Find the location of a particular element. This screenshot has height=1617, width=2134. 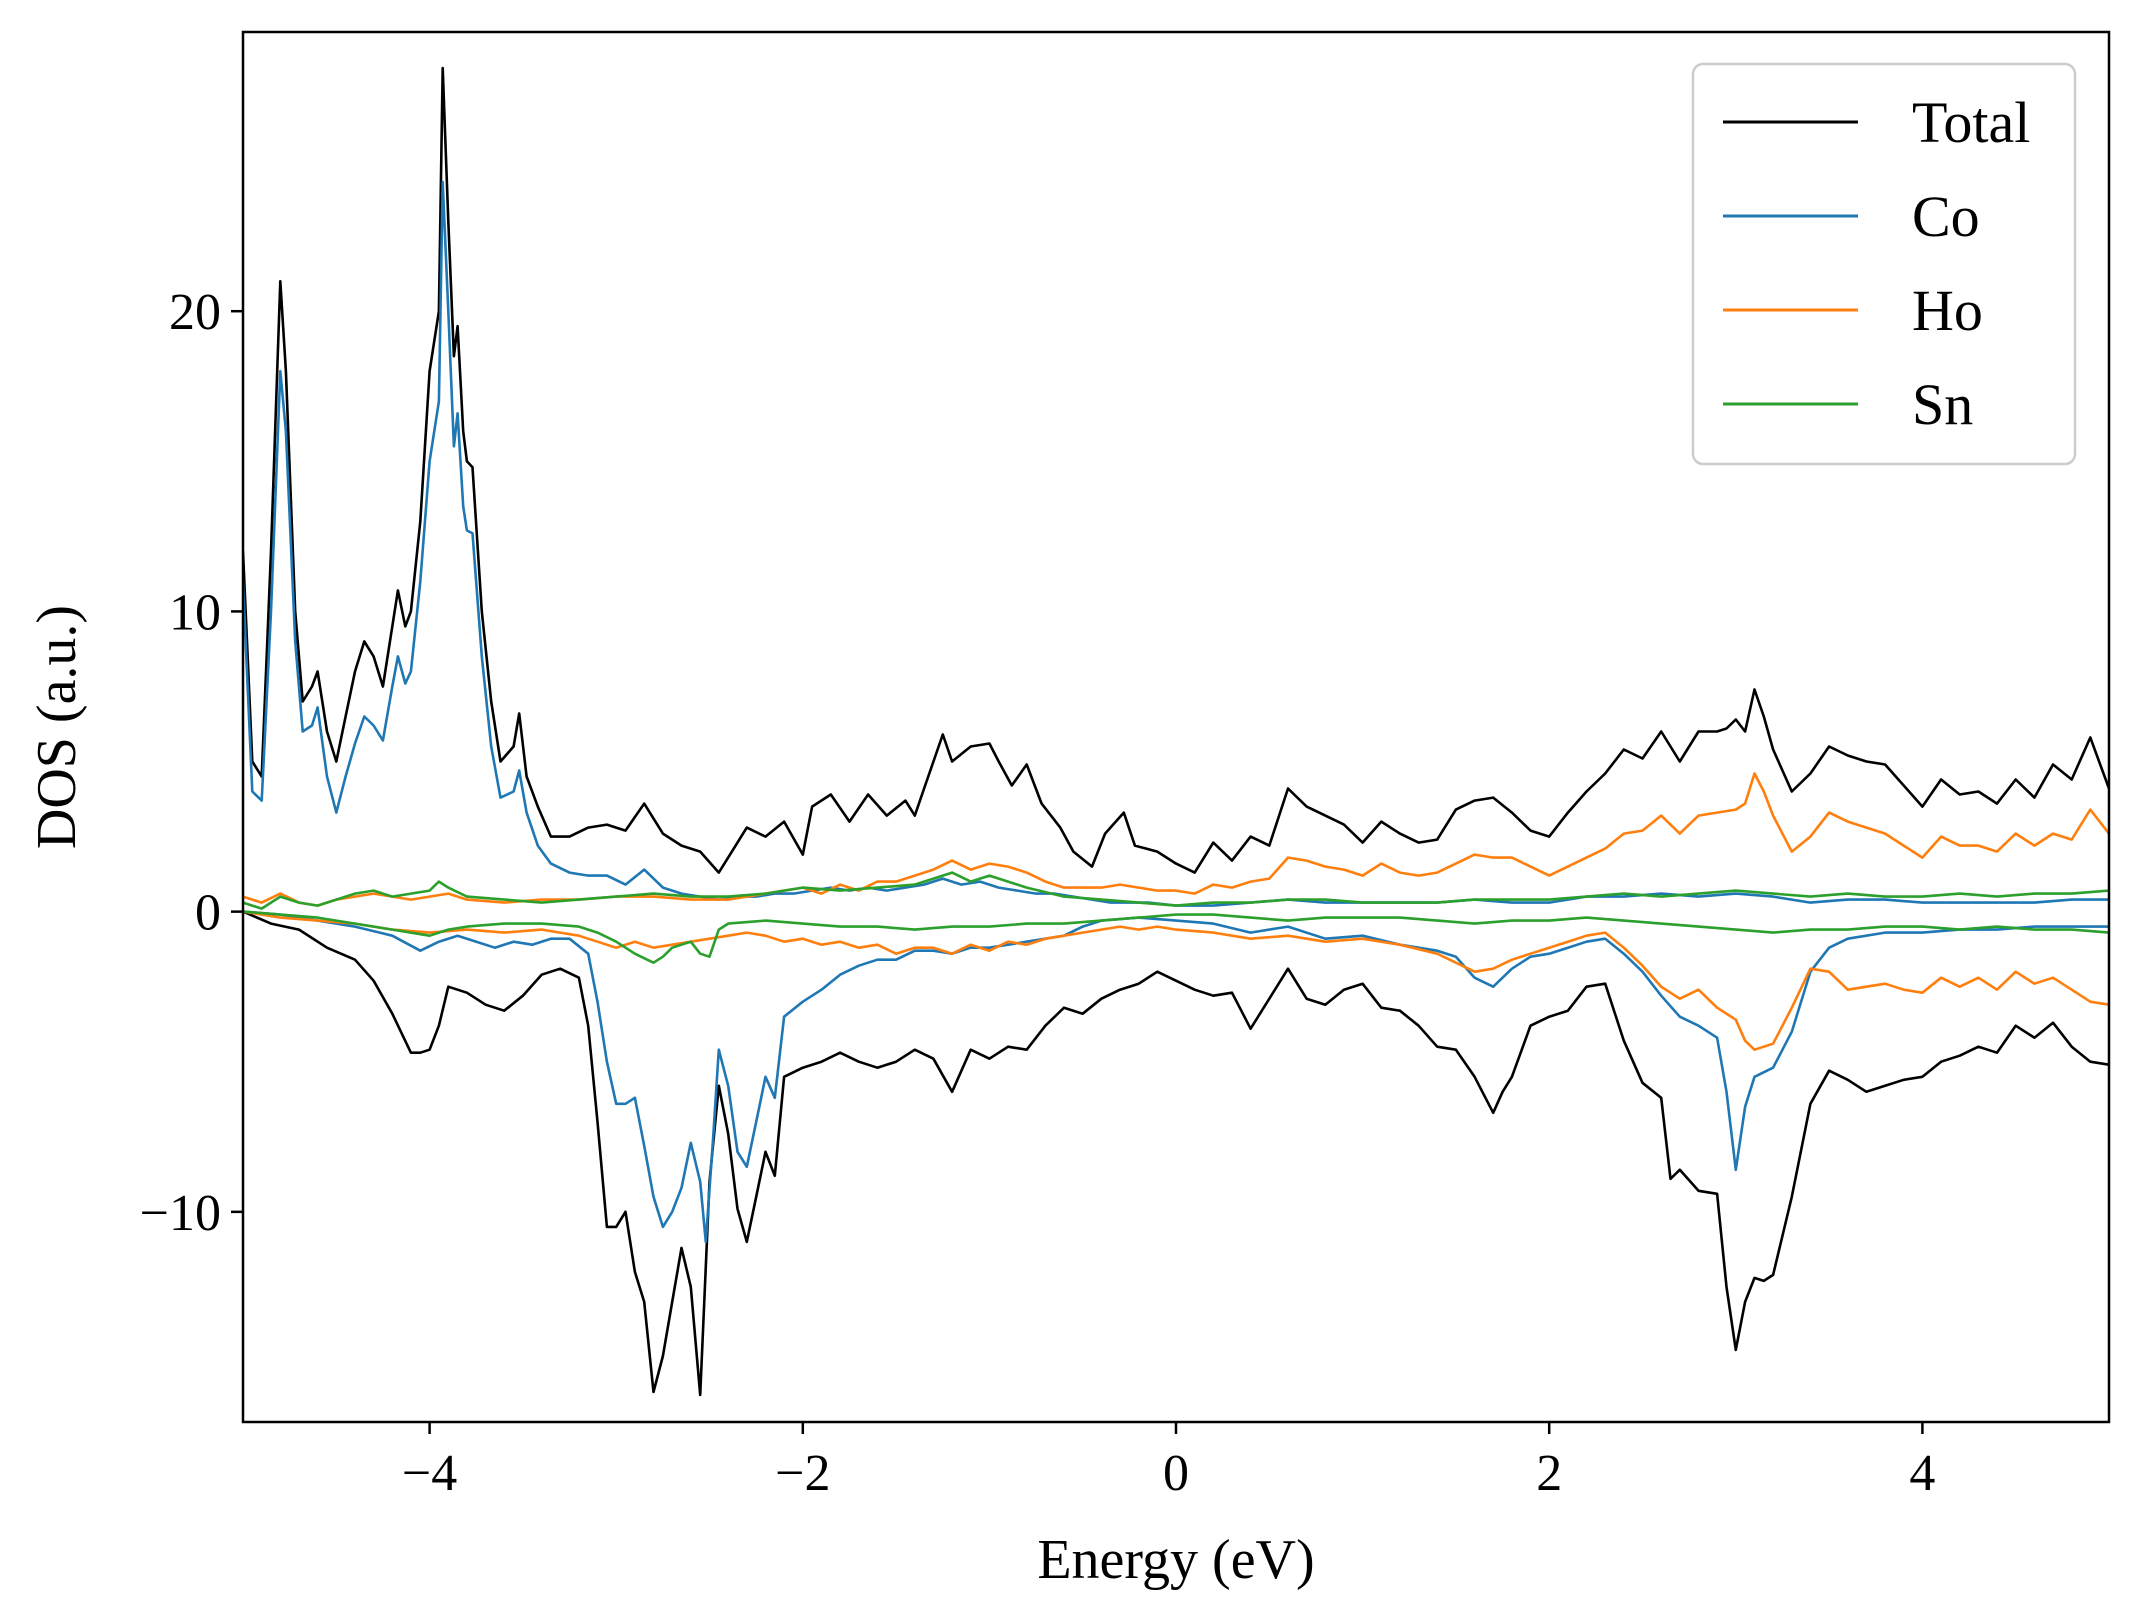

x-tick-label: 0 is located at coordinates (1176, 1473).